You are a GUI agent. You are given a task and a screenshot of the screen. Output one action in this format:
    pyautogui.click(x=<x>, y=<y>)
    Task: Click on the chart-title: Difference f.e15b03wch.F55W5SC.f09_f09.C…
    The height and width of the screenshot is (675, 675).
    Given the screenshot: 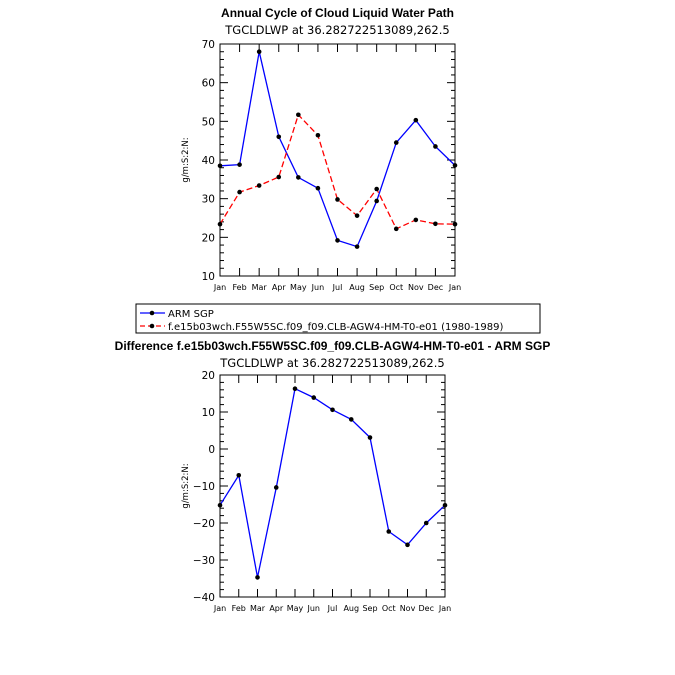 What is the action you would take?
    pyautogui.click(x=333, y=346)
    